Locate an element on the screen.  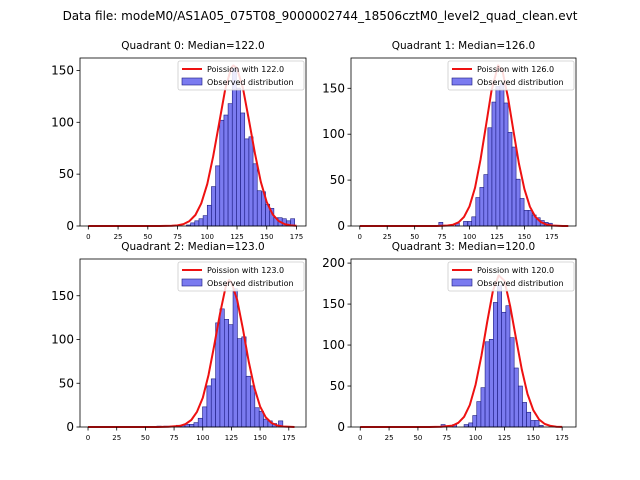
legend-label-poisson: Poission with 123.0 is located at coordinates (245, 270).